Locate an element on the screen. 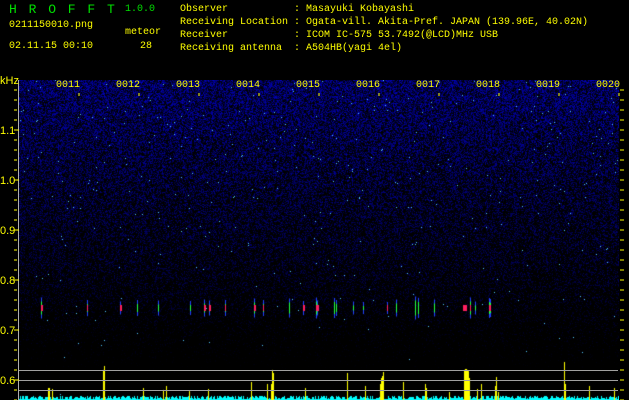 Image resolution: width=629 pixels, height=400 pixels. app-version: 1.0.0 is located at coordinates (140, 9).